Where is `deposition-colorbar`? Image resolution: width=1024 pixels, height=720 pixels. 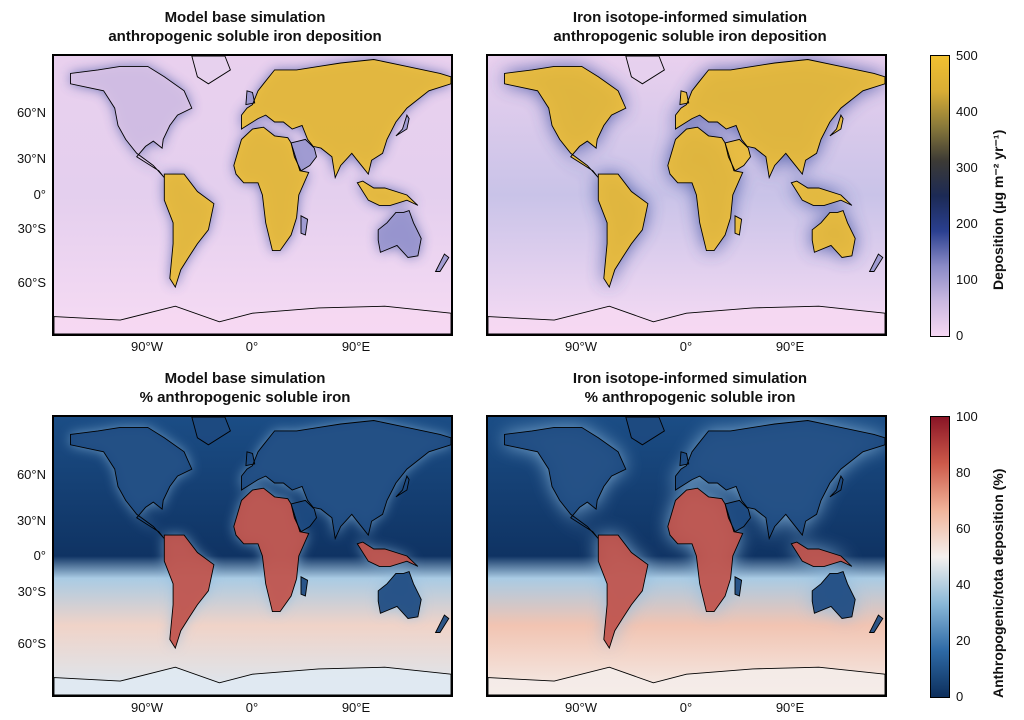
deposition-colorbar is located at coordinates (940, 196).